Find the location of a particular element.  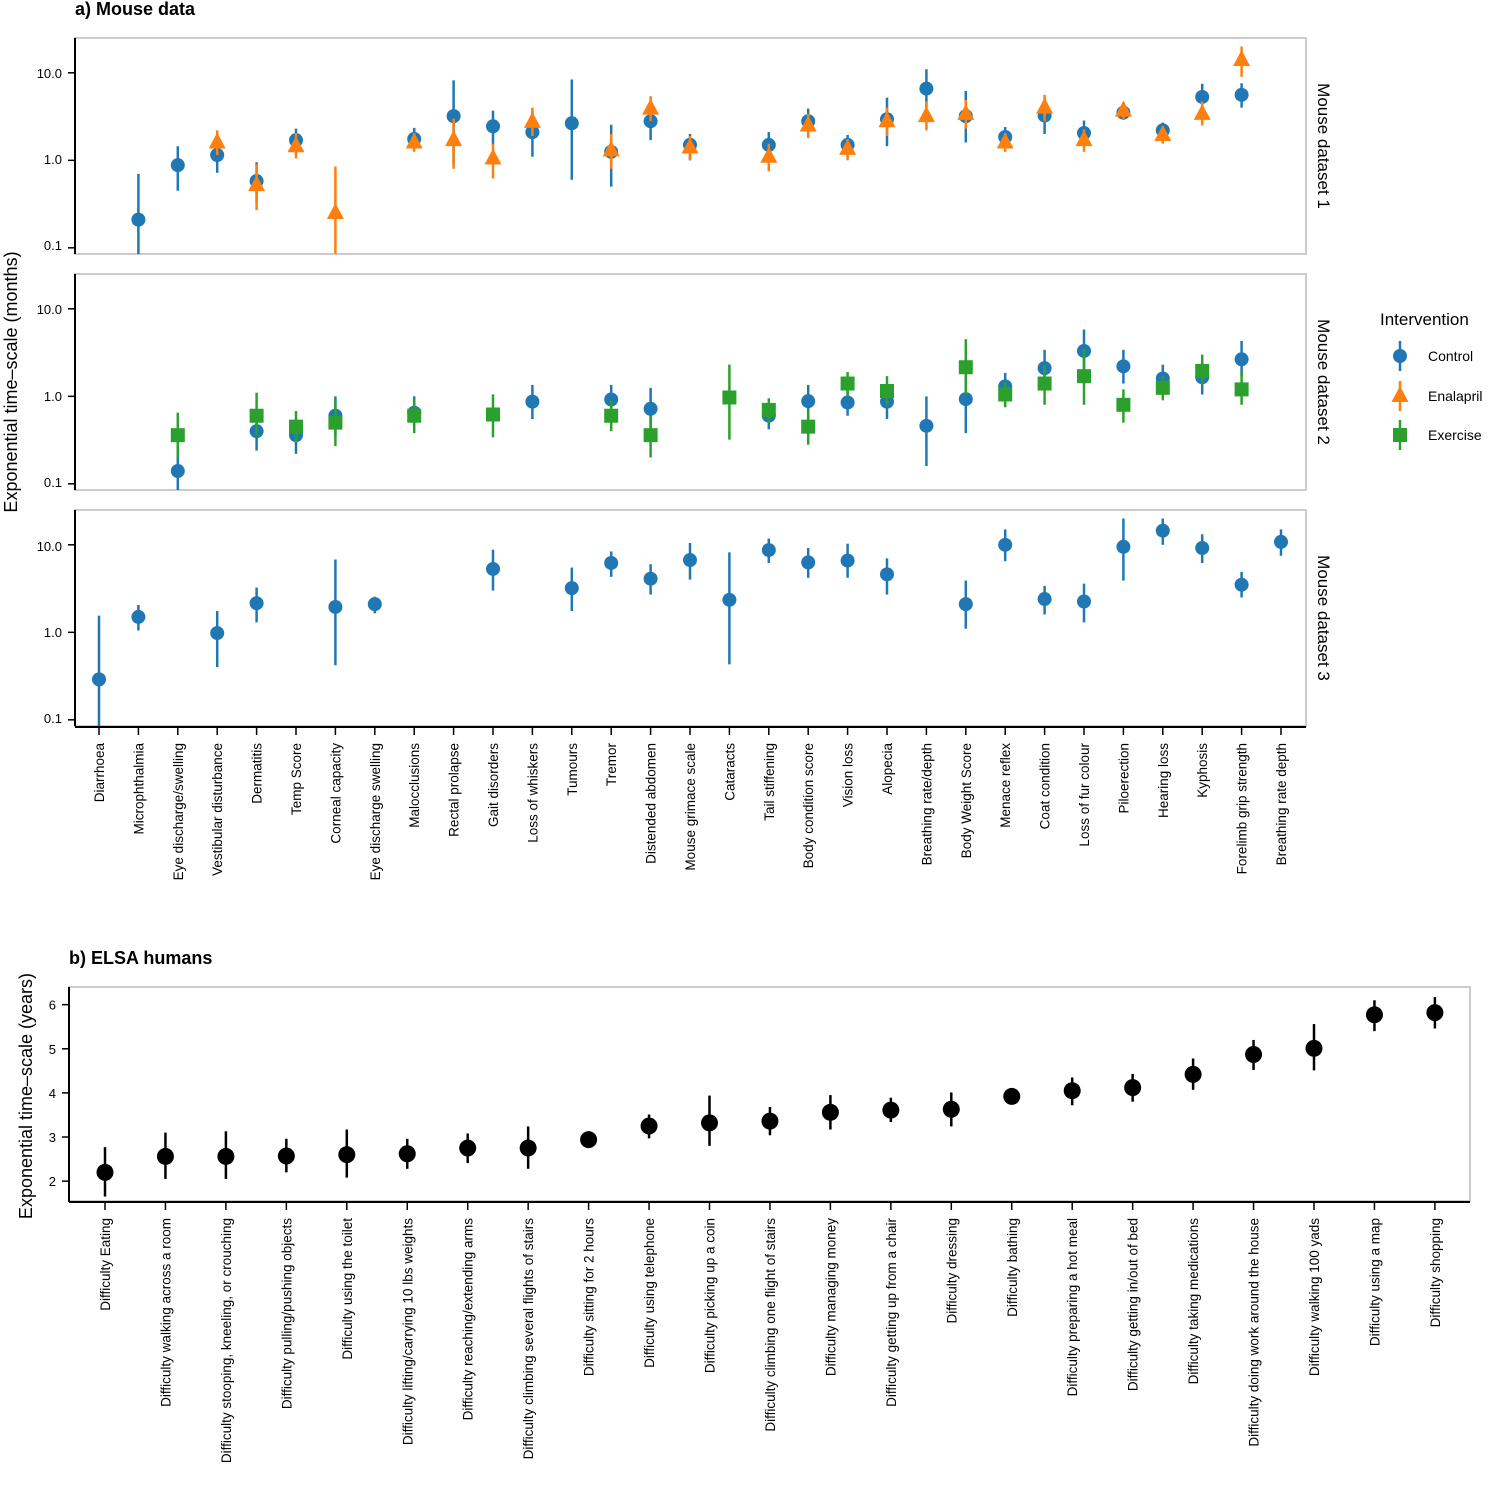

point-enalapril-facet1-tail-stiffening is located at coordinates (769, 157).